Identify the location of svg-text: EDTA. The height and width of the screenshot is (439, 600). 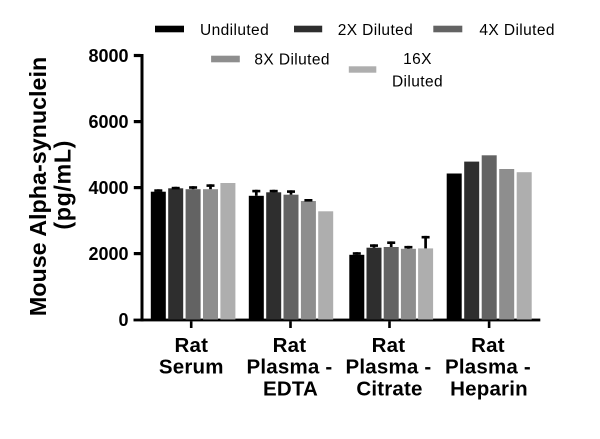
(290, 388).